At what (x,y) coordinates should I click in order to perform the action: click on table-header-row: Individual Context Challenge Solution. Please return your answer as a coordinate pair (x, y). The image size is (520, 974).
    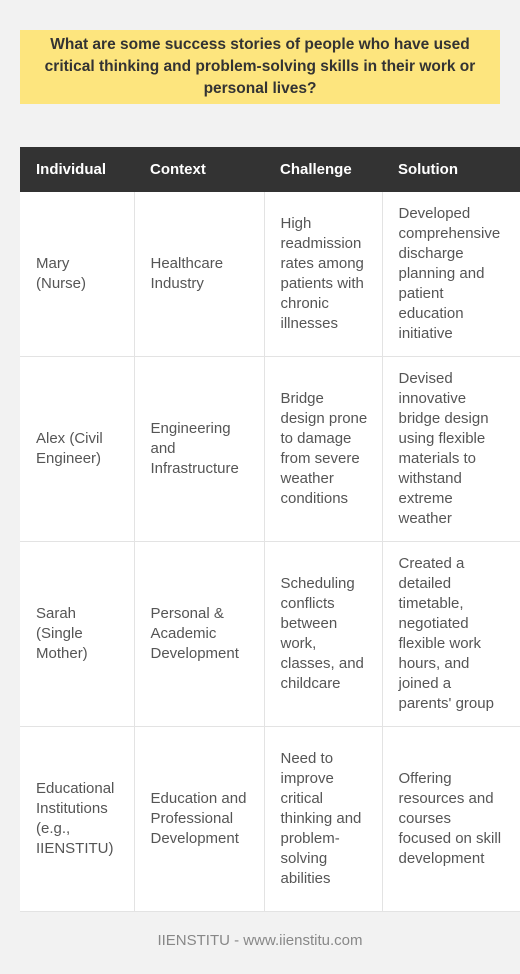
    Looking at the image, I should click on (270, 169).